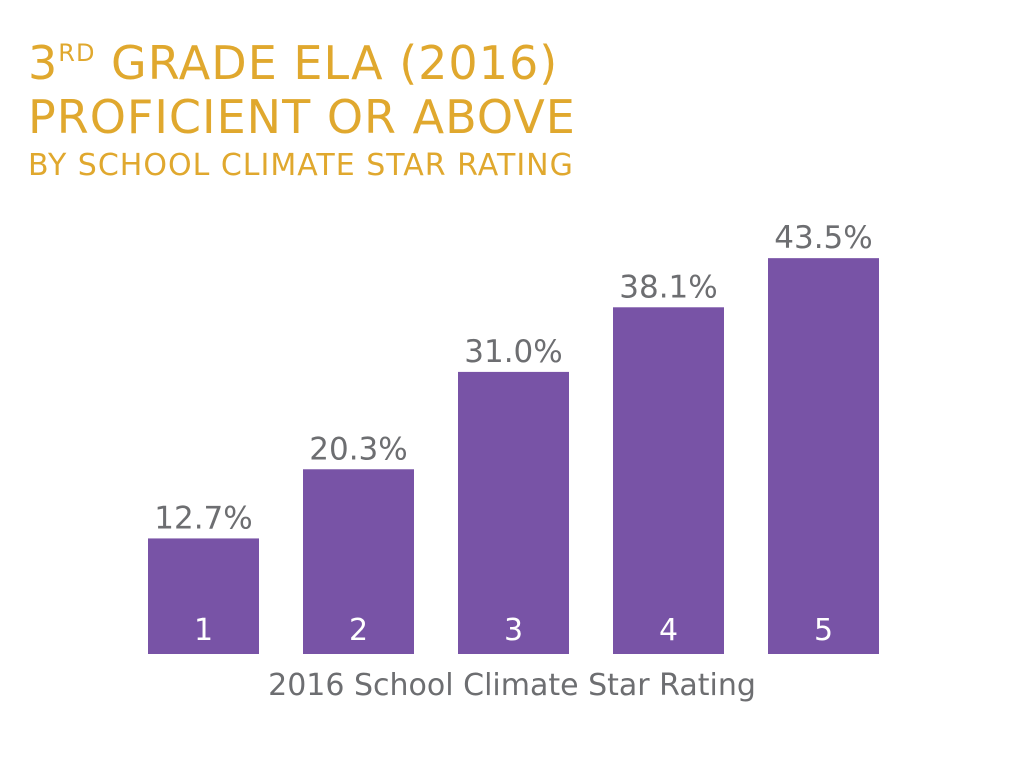  Describe the element at coordinates (358, 630) in the screenshot. I see `category-label-2: 2` at that location.